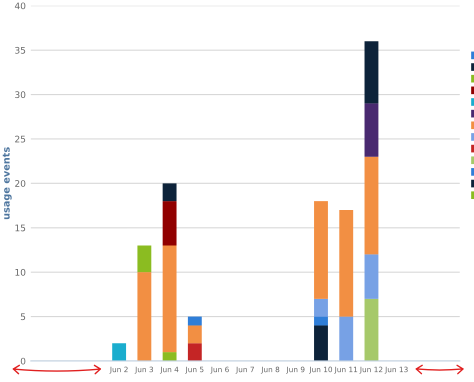  What do you see at coordinates (20, 139) in the screenshot?
I see `y-tick-label: 25` at bounding box center [20, 139].